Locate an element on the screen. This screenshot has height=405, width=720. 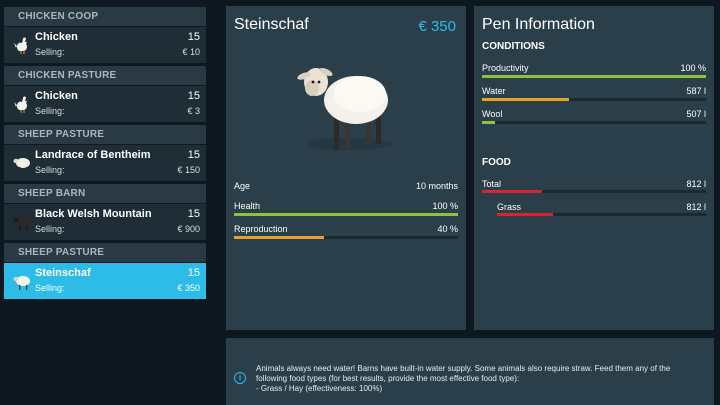
black-sheep-icon is located at coordinates (21, 224).